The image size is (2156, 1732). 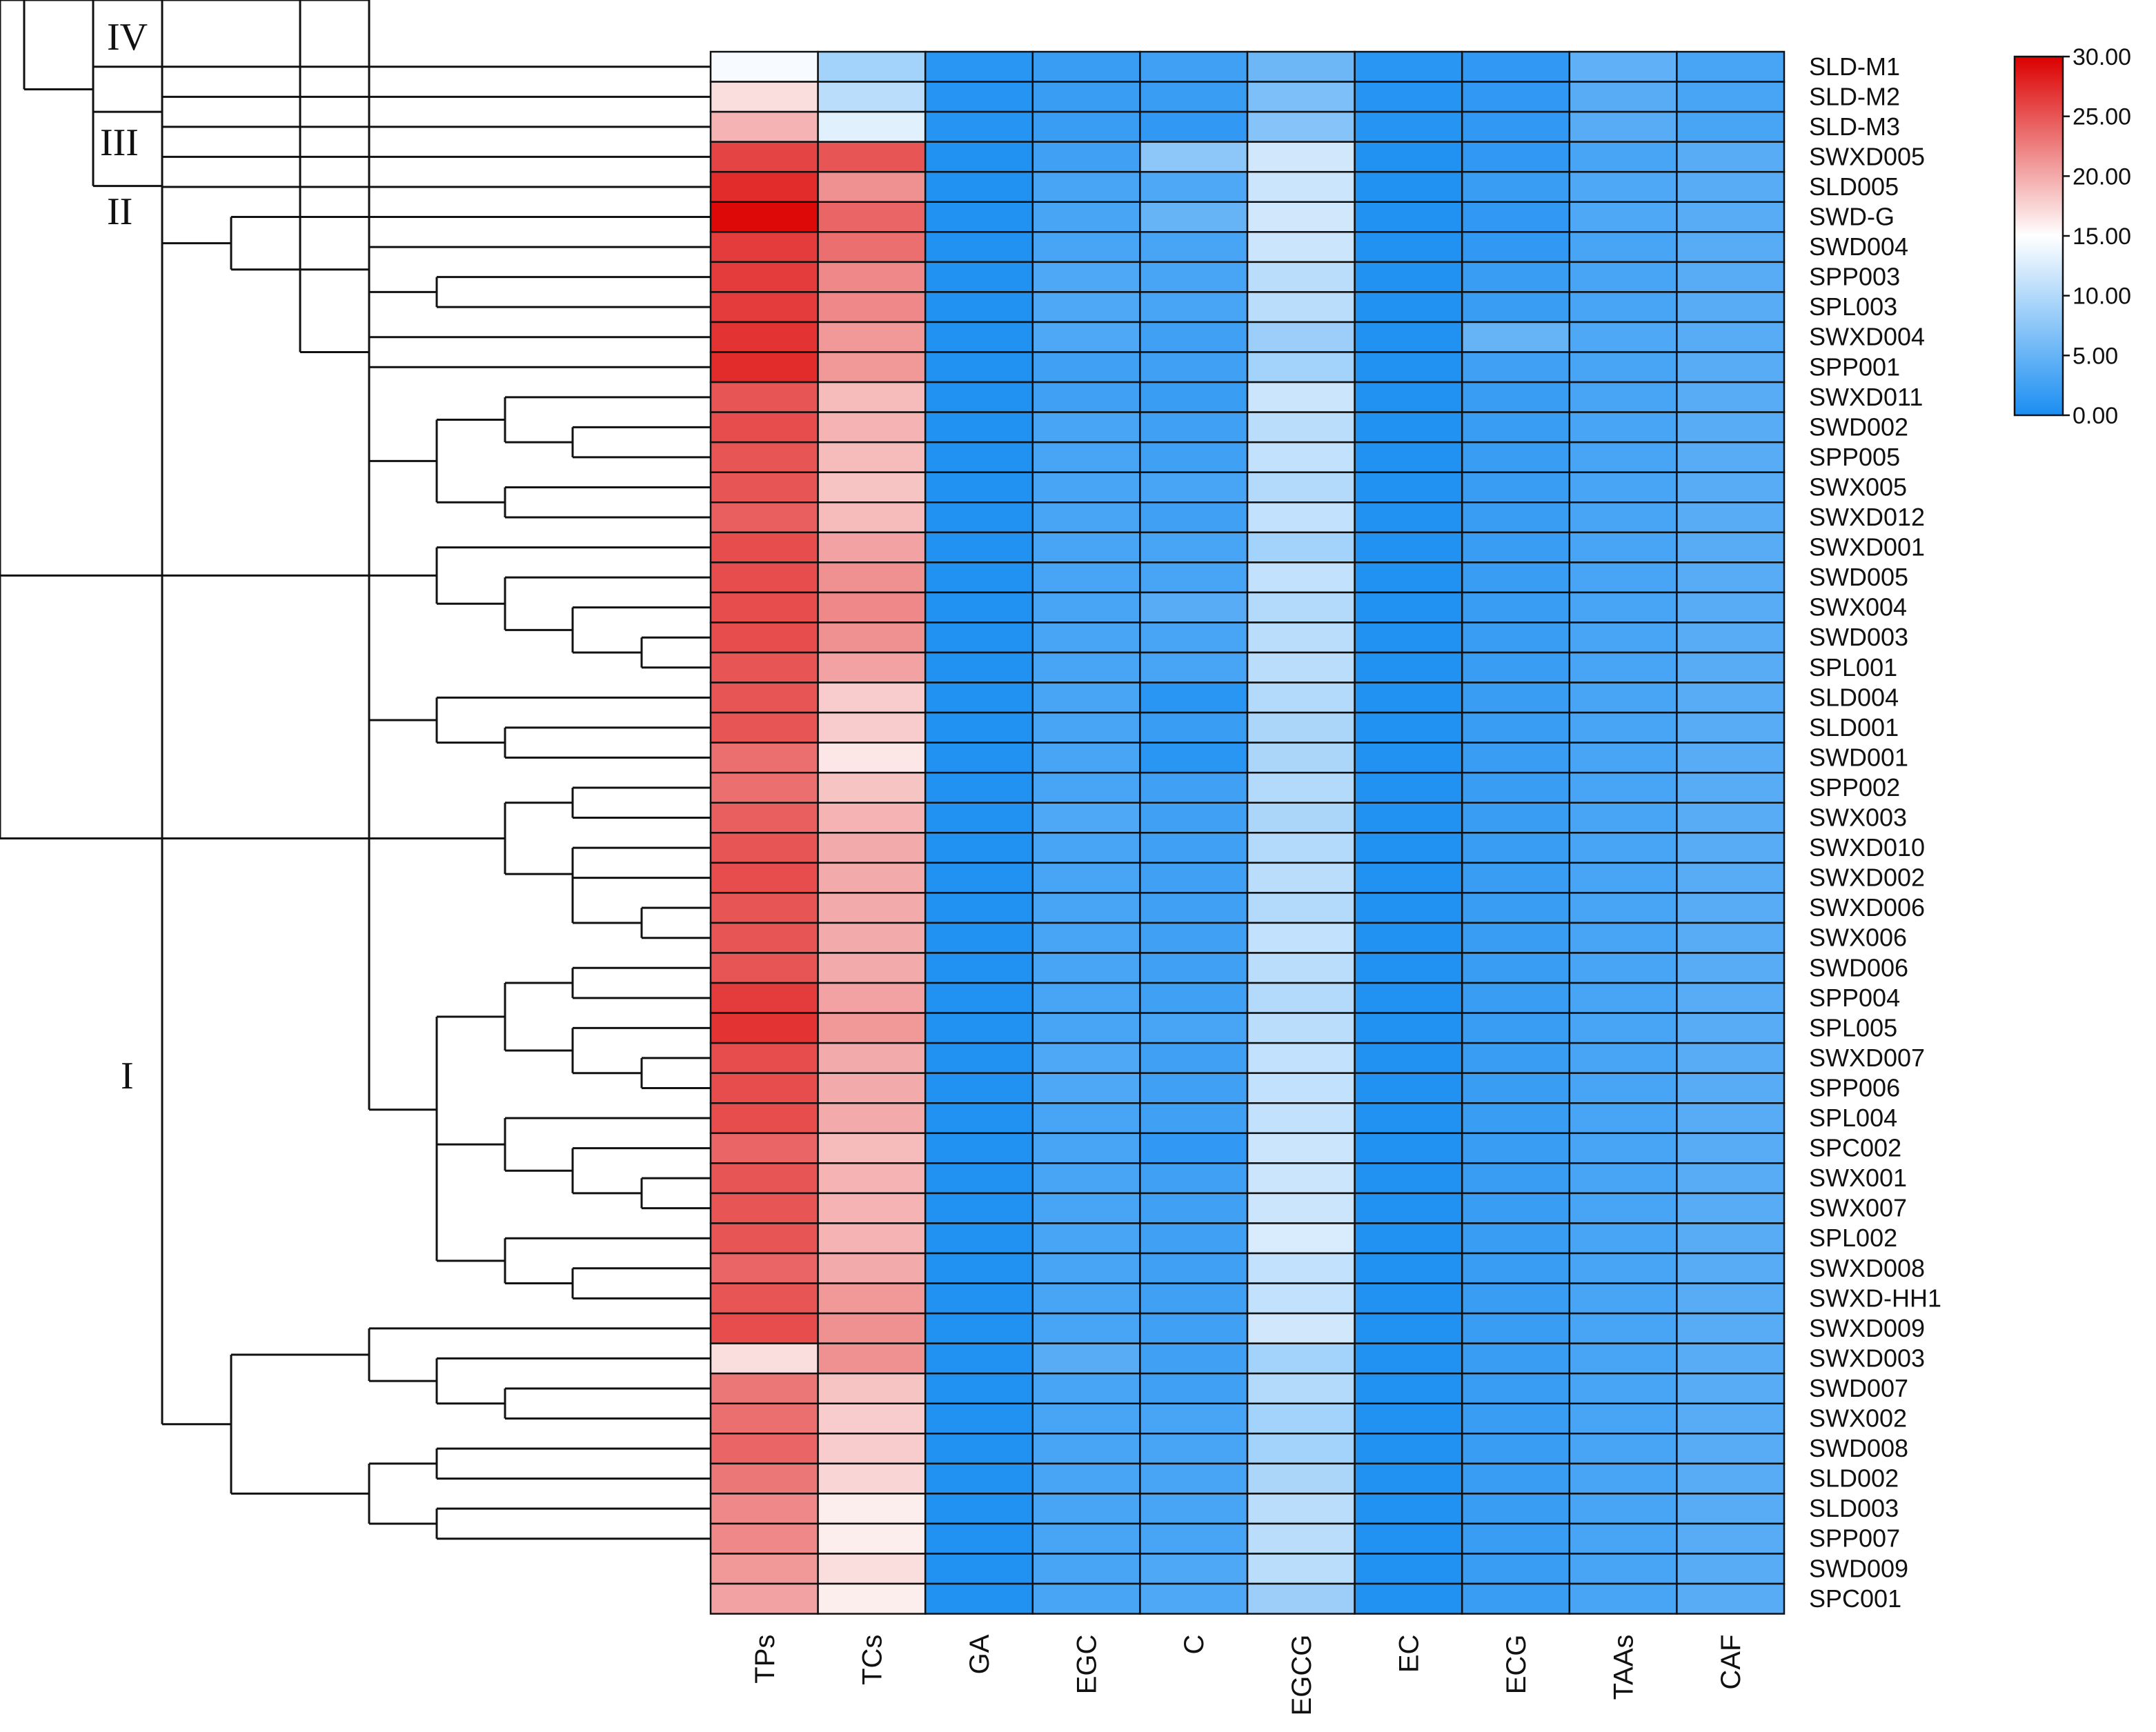 I want to click on row-label: SPL003, so click(x=1853, y=306).